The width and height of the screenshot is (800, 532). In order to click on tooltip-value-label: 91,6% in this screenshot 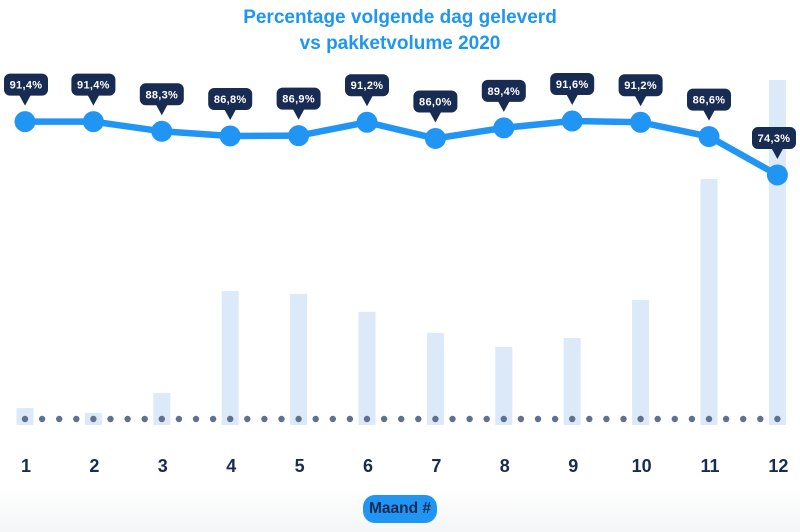, I will do `click(572, 85)`.